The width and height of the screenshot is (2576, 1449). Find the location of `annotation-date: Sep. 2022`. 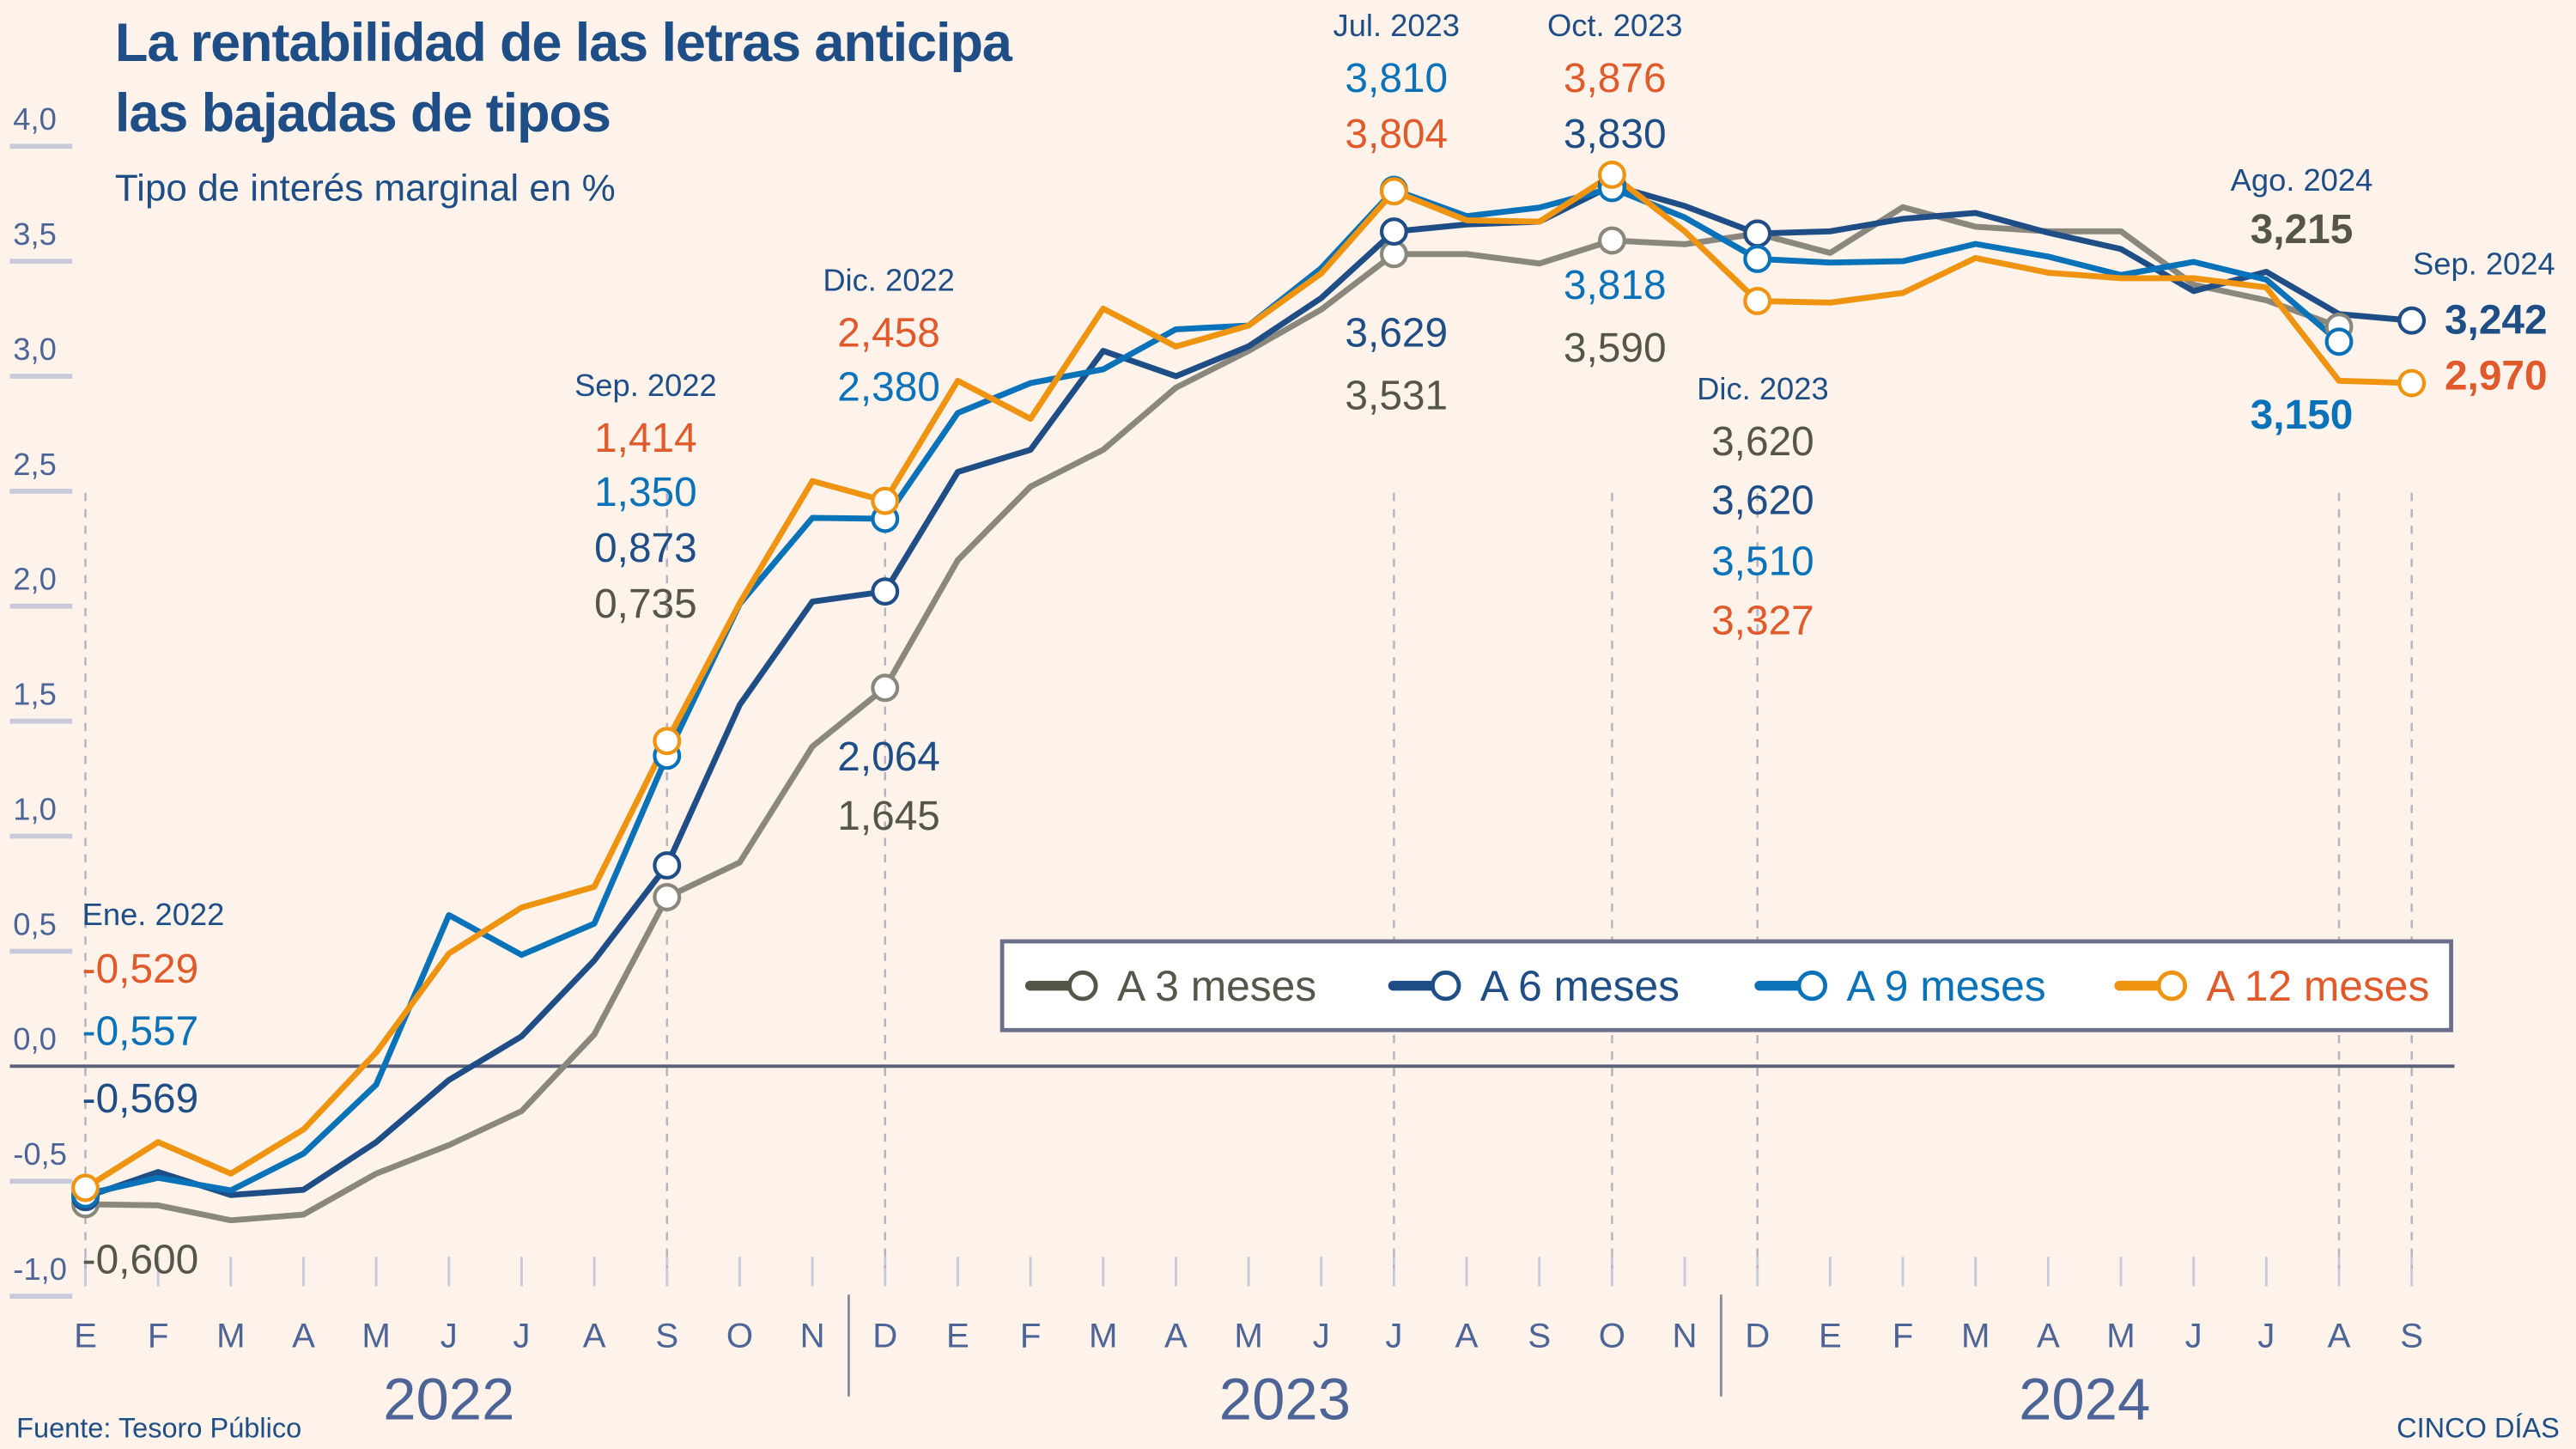

annotation-date: Sep. 2022 is located at coordinates (645, 385).